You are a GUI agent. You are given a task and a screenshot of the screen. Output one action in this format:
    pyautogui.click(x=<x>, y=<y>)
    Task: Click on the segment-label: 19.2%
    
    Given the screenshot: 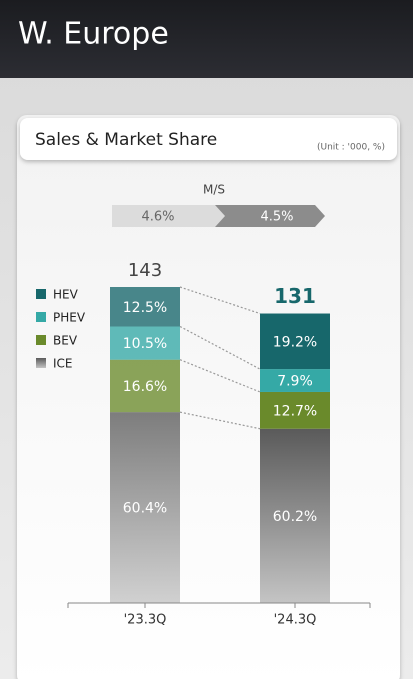 What is the action you would take?
    pyautogui.click(x=295, y=342)
    